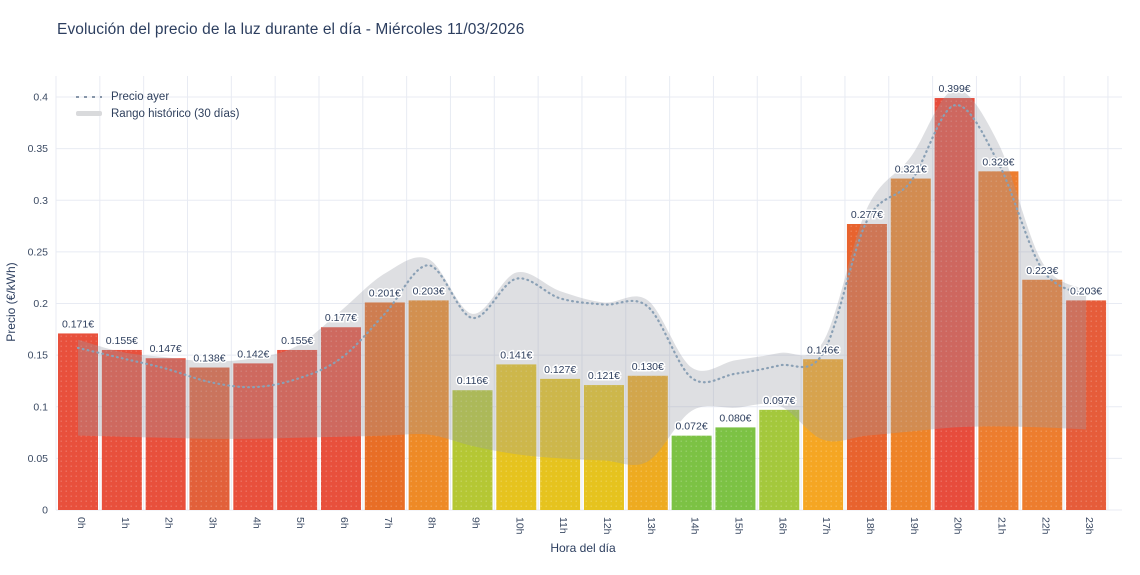 Image resolution: width=1140 pixels, height=575 pixels. Describe the element at coordinates (604, 376) in the screenshot. I see `bar-value-label: 0.121€` at that location.